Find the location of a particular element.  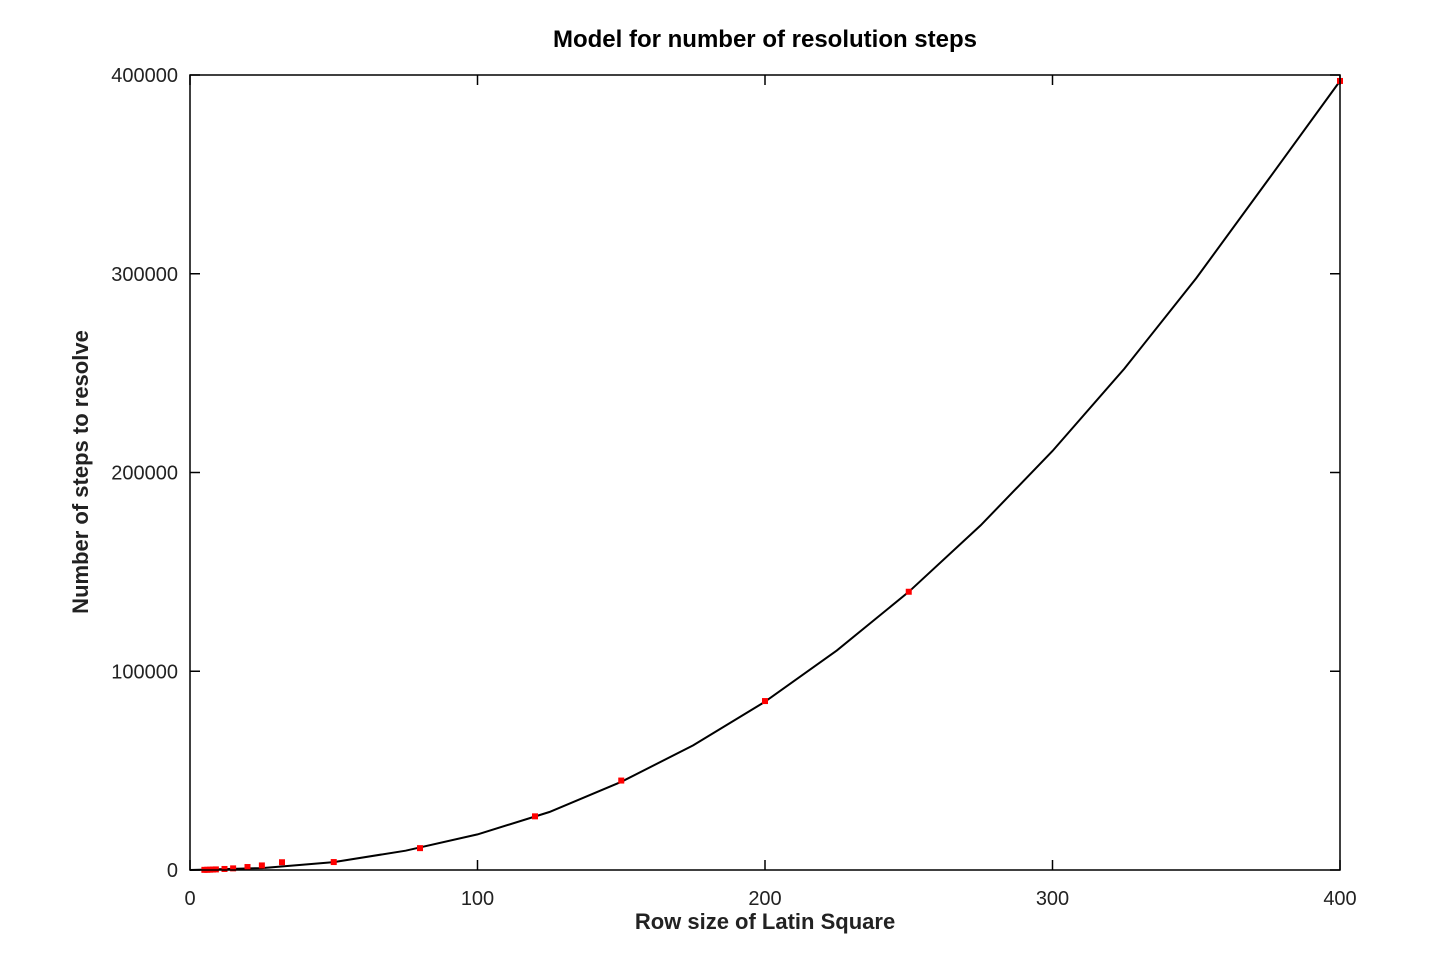

x-axis-label: Row size of Latin Square is located at coordinates (765, 921).